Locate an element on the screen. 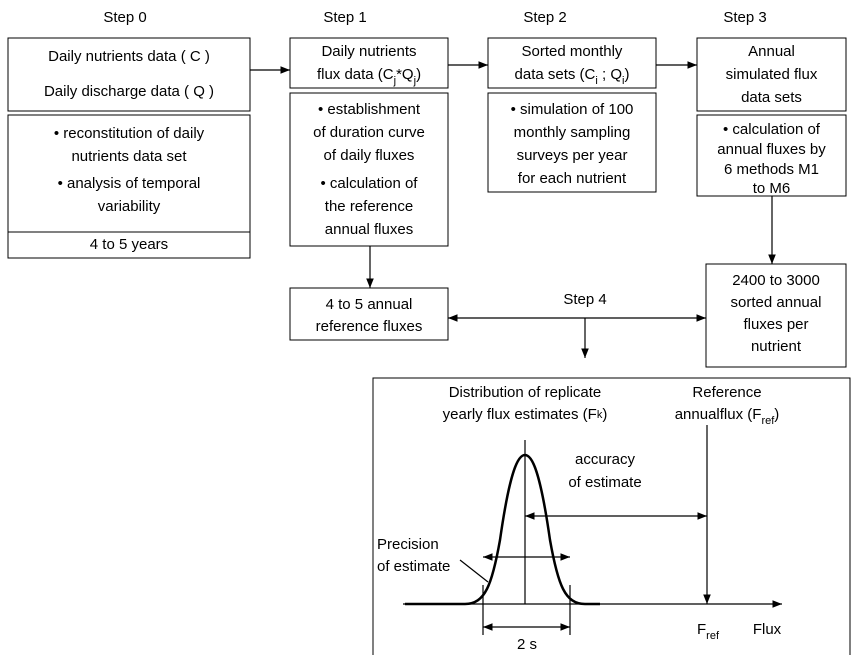 This screenshot has height=655, width=854. text-line: reference fluxes is located at coordinates (369, 326).